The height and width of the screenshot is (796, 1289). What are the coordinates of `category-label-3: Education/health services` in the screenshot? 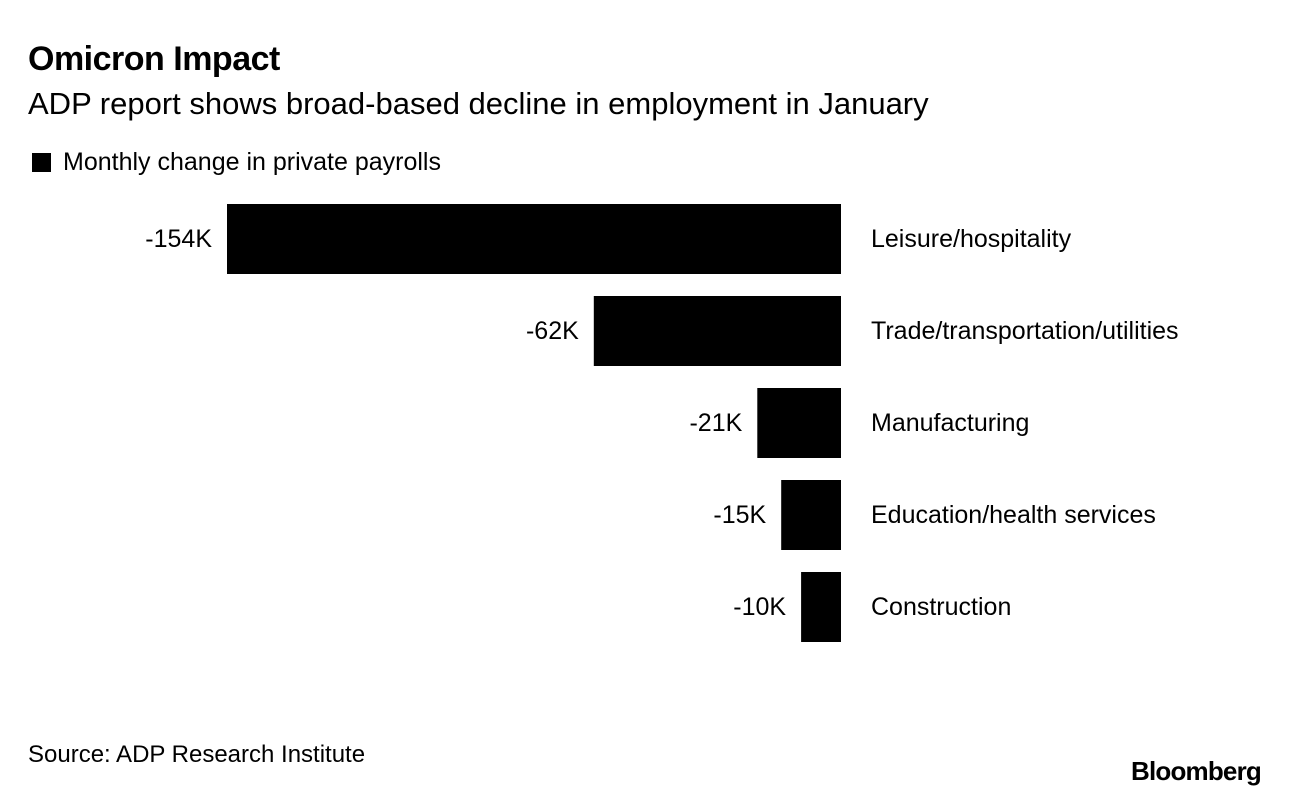 It's located at (1013, 515).